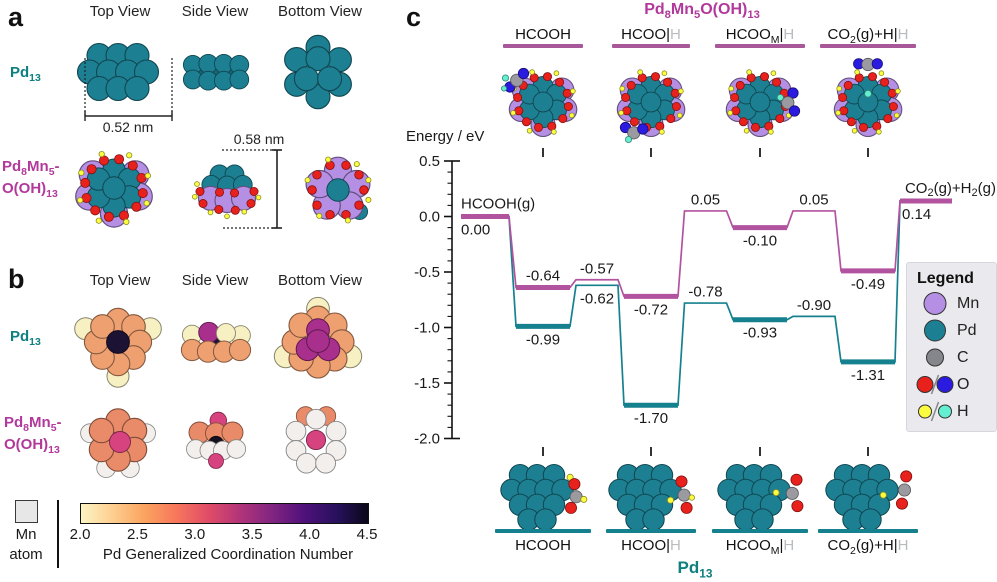  Describe the element at coordinates (963, 411) in the screenshot. I see `legend-entry-label: H` at that location.